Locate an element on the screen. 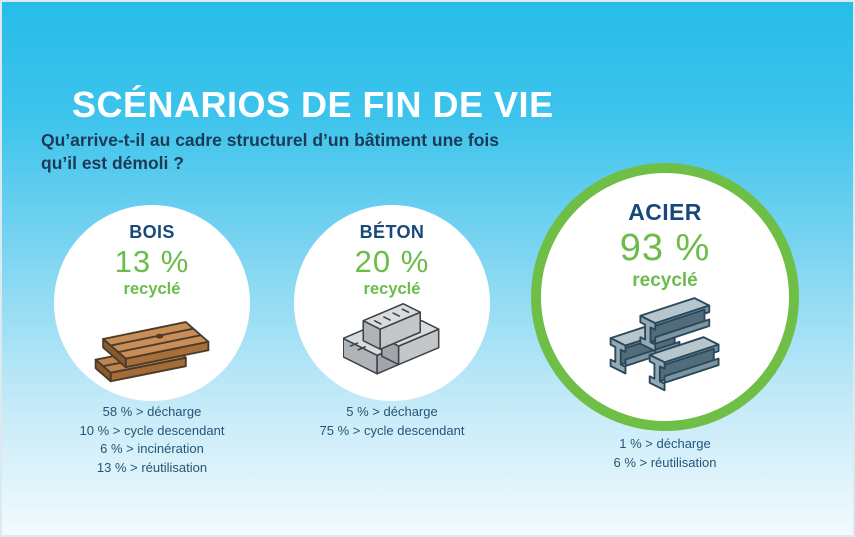 Image resolution: width=855 pixels, height=537 pixels. material-circle-content: ACIER 93 % recyclé is located at coordinates (665, 284).